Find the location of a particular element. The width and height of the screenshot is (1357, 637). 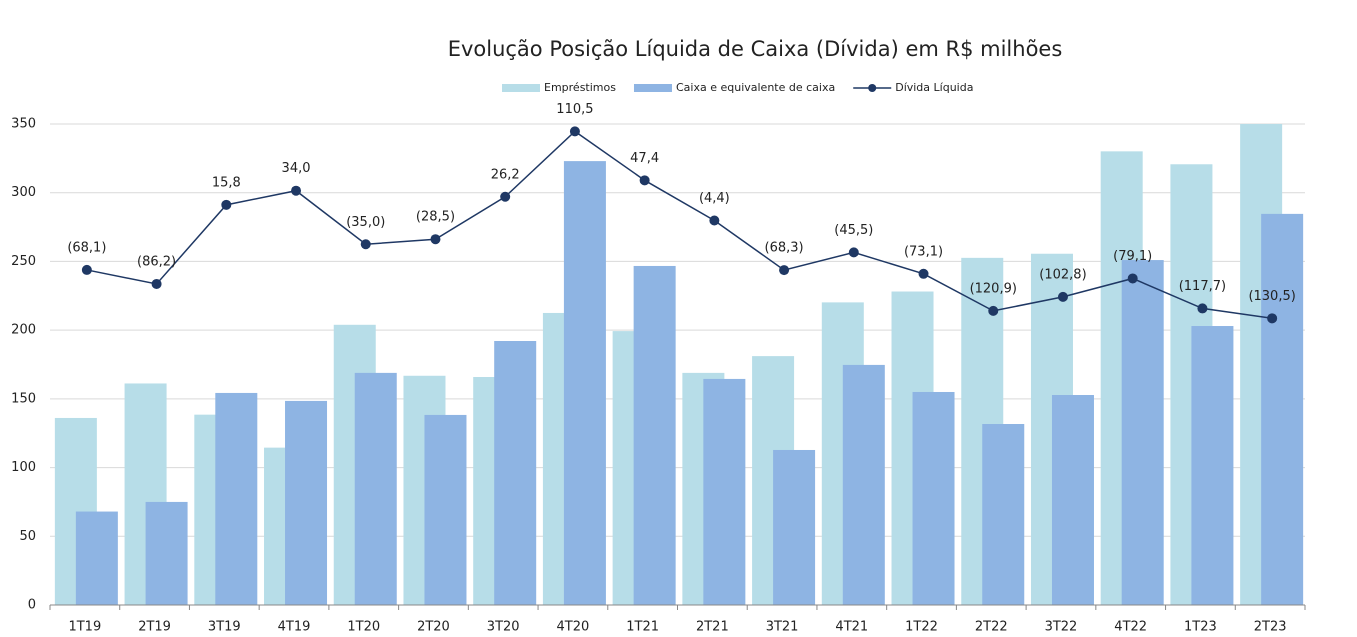

data-label: (117,7) is located at coordinates (1202, 286).